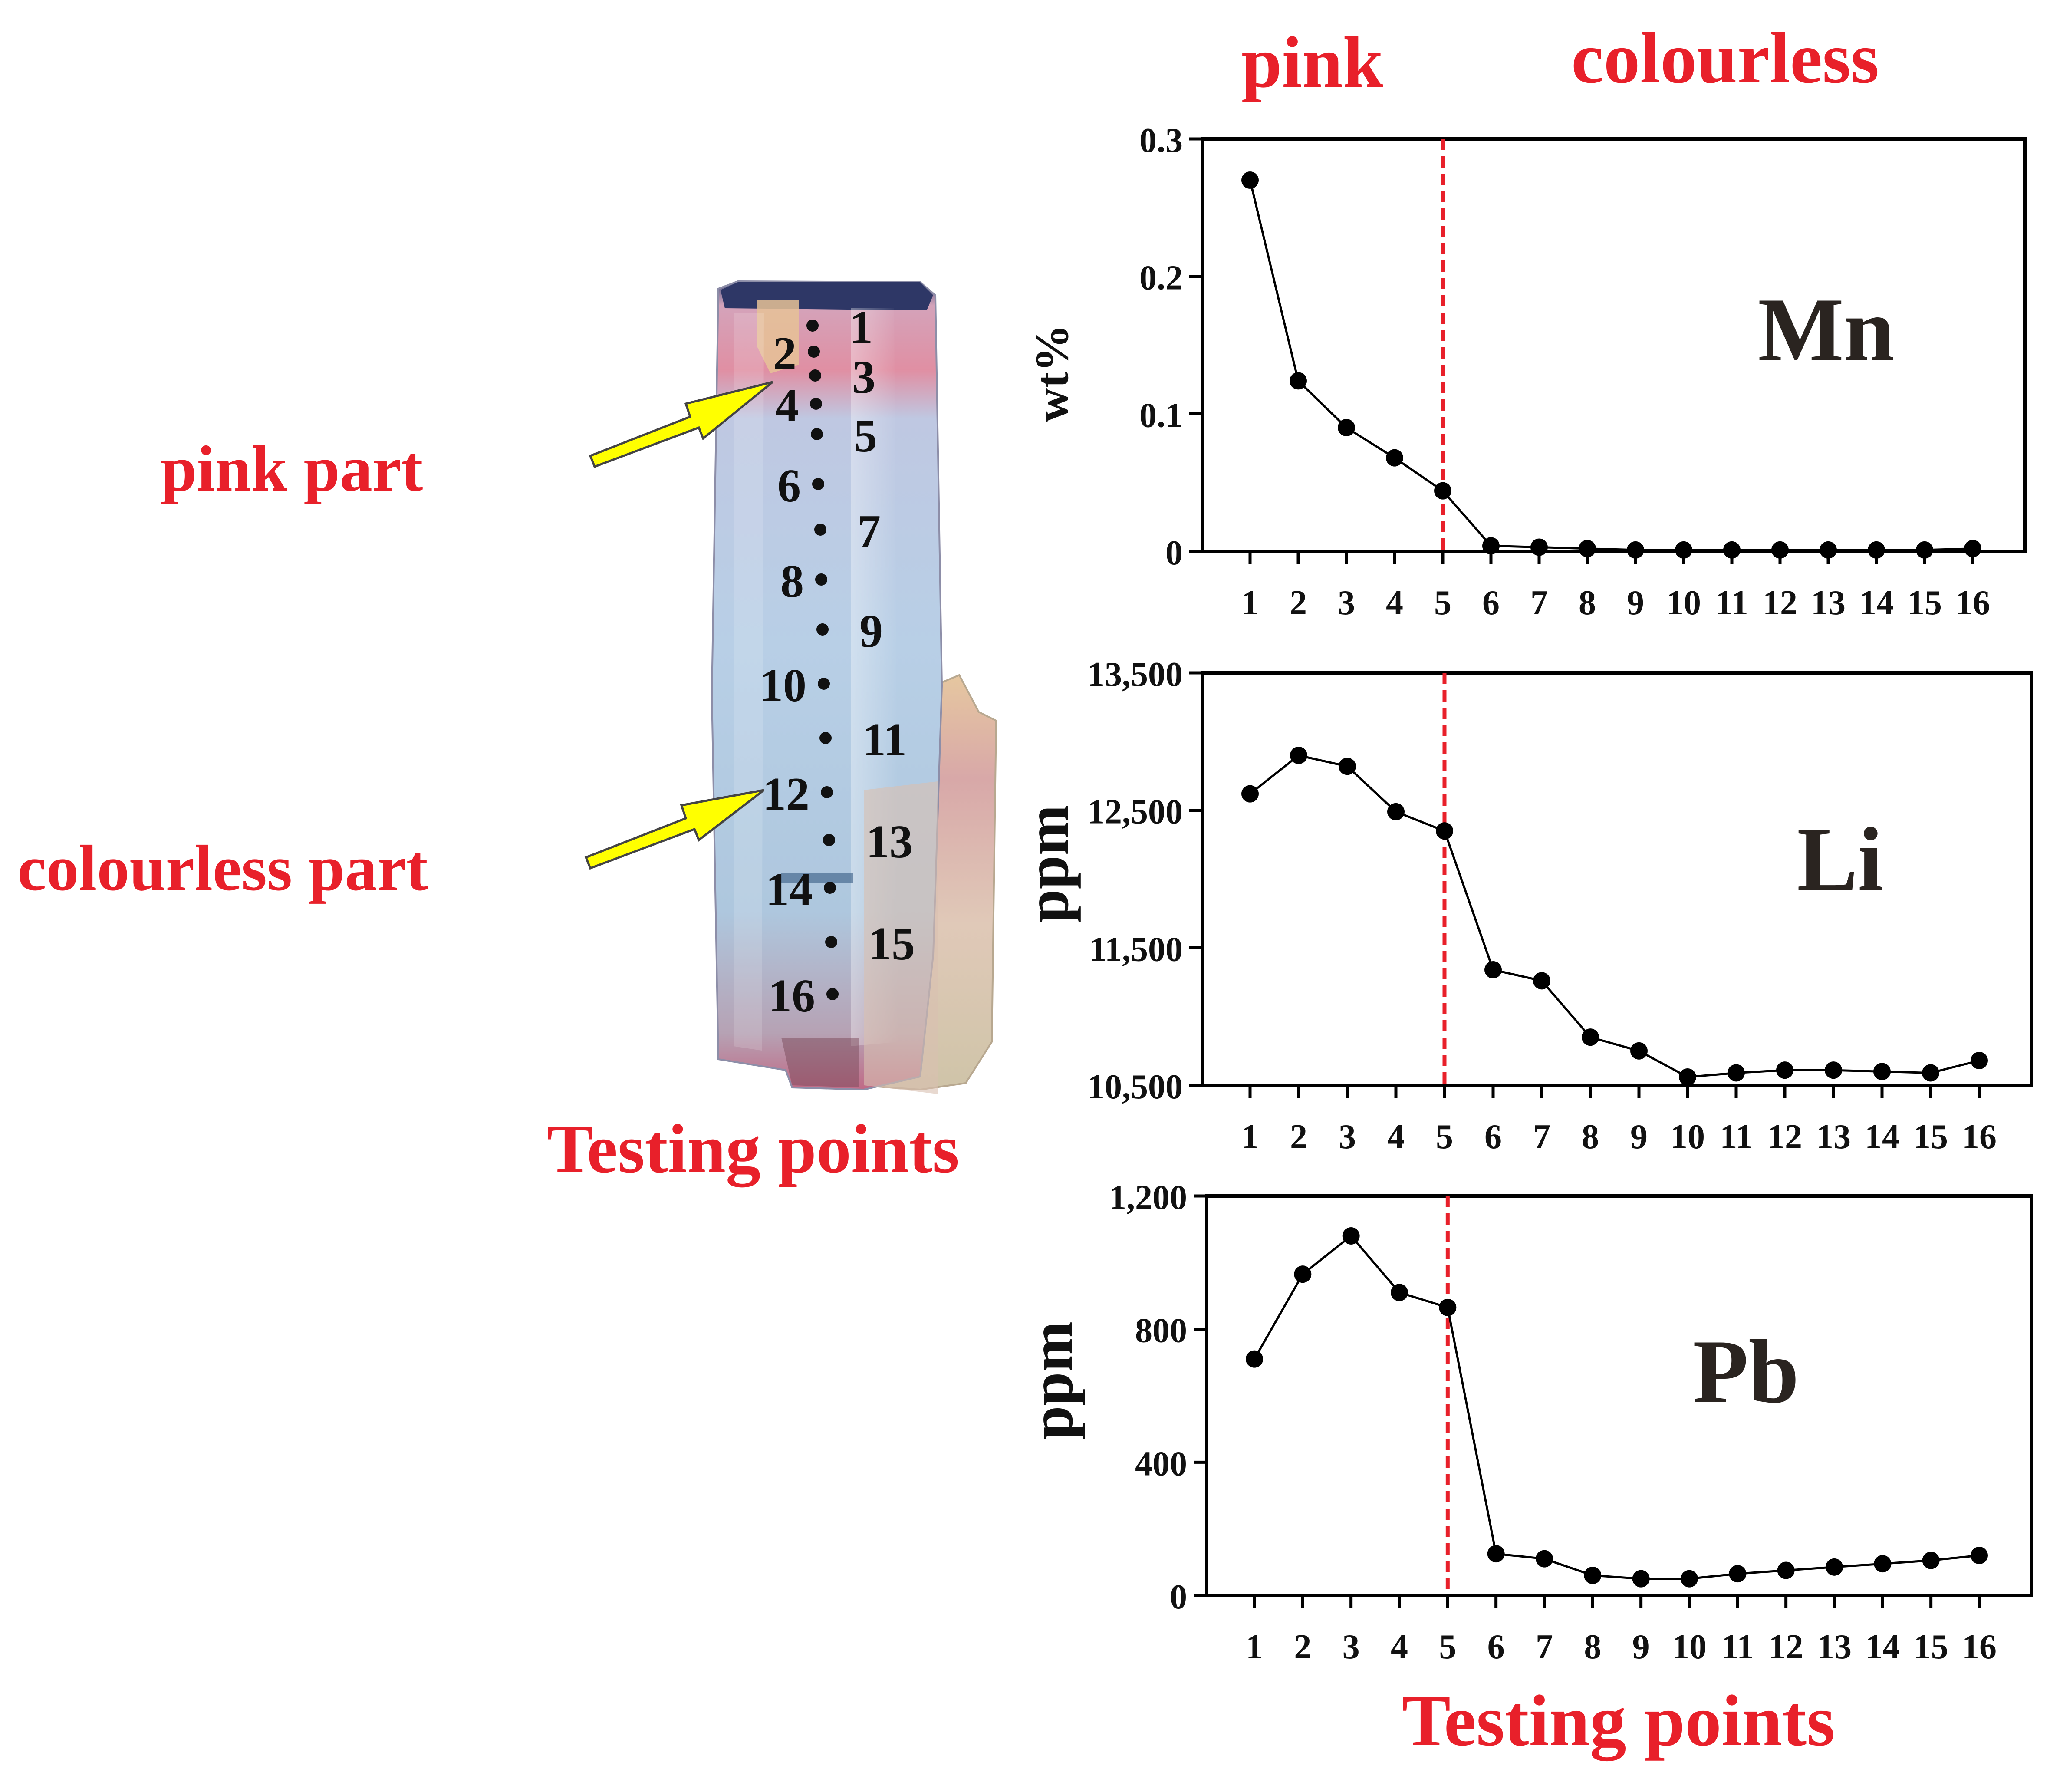 This screenshot has width=2050, height=1792. I want to click on photo-point-label: 14, so click(789, 890).